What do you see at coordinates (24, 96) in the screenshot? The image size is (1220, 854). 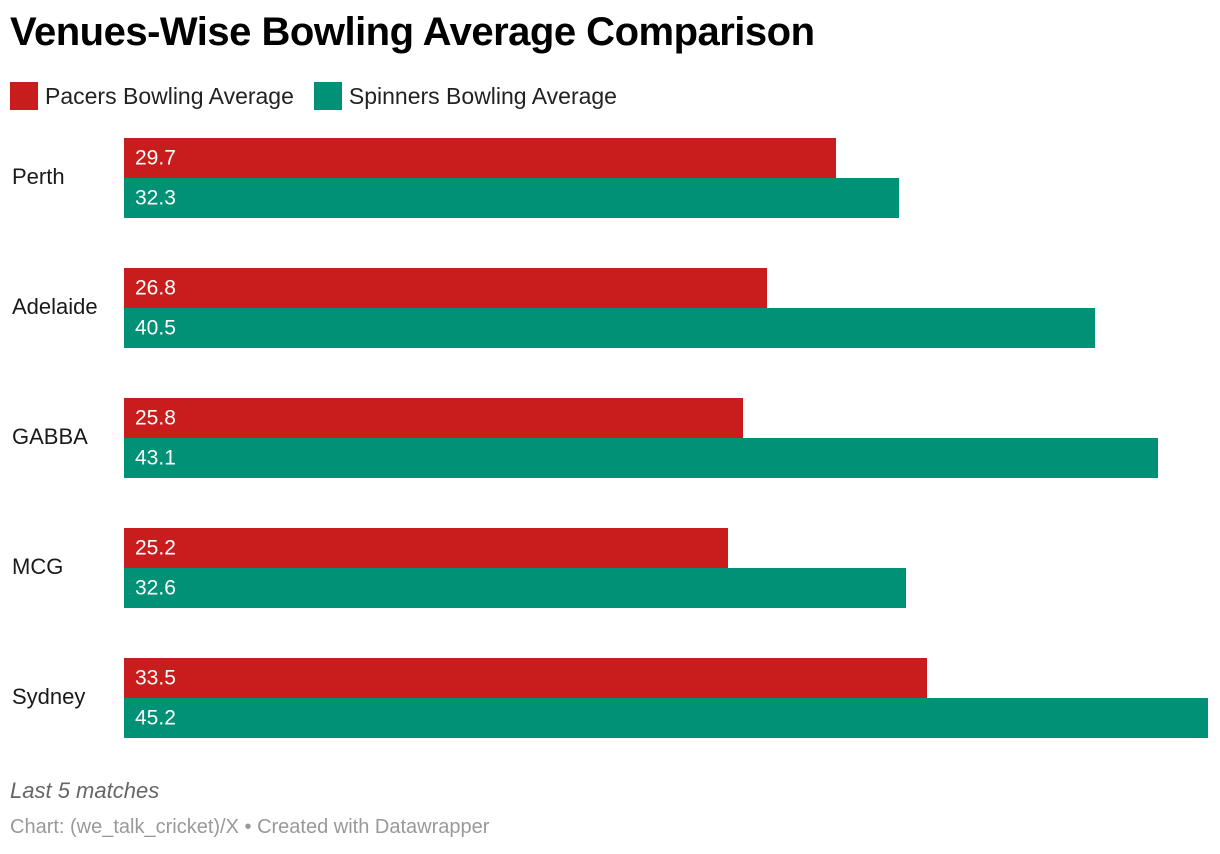 I see `legend-swatch-pacers` at bounding box center [24, 96].